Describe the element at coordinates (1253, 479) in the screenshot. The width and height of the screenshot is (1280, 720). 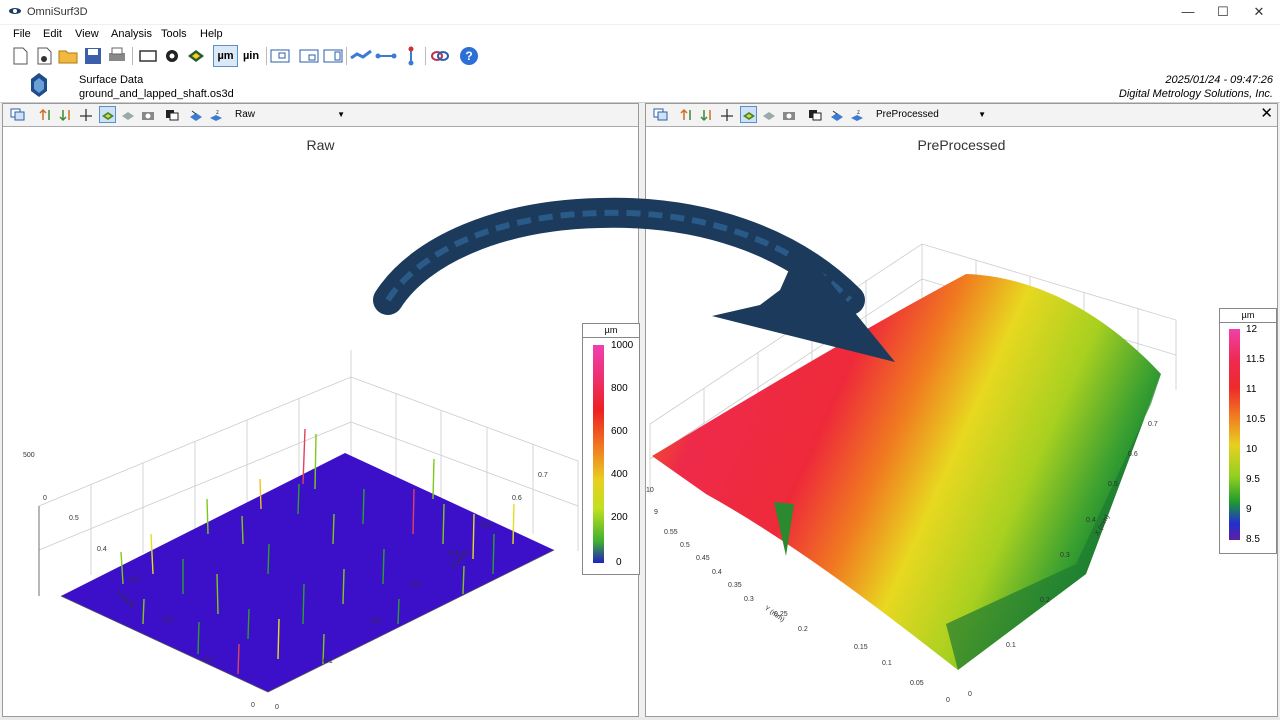
I see `colorbar-tick: 9.5` at that location.